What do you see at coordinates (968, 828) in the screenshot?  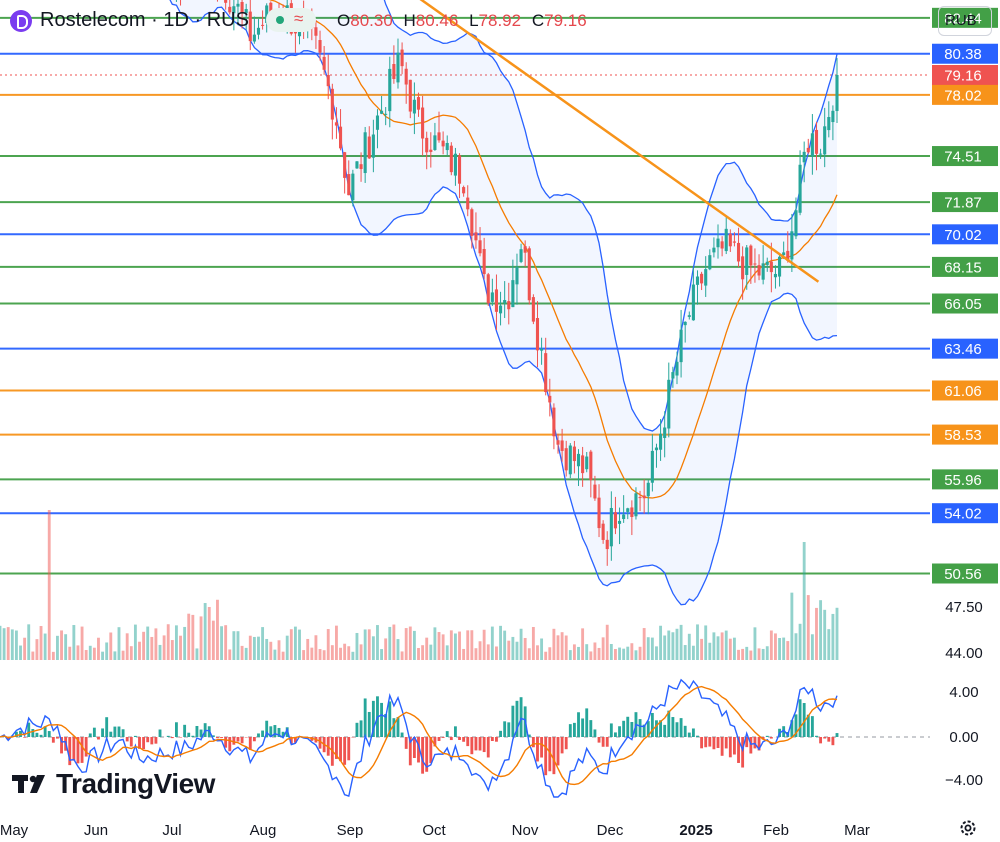 I see `settings-gear-icon` at bounding box center [968, 828].